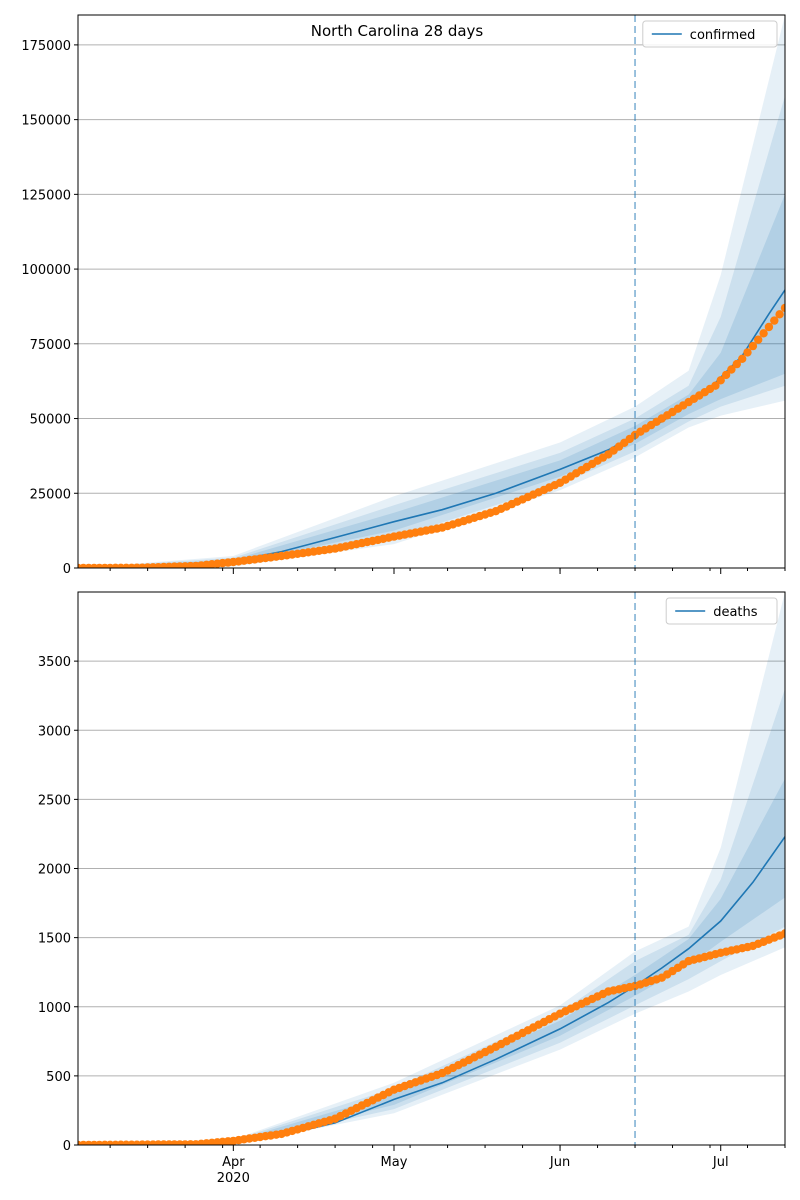  What do you see at coordinates (54, 662) in the screenshot?
I see `y-tick-label: 3500` at bounding box center [54, 662].